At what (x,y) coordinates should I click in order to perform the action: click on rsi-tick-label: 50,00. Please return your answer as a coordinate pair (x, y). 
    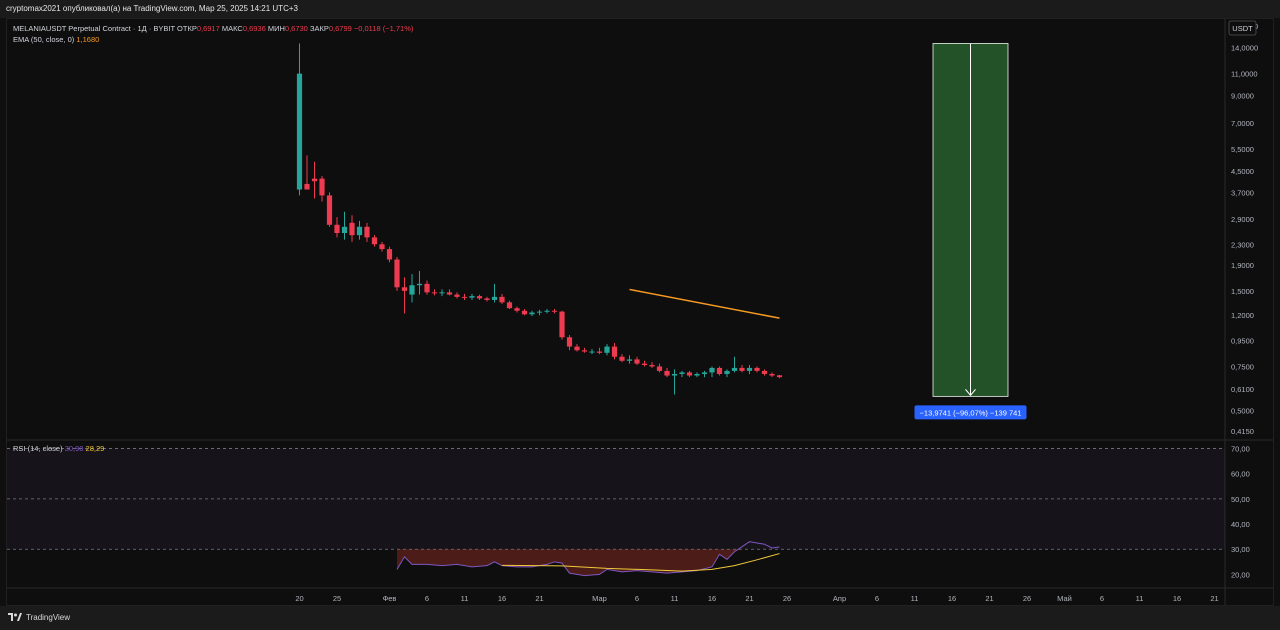
    Looking at the image, I should click on (1240, 499).